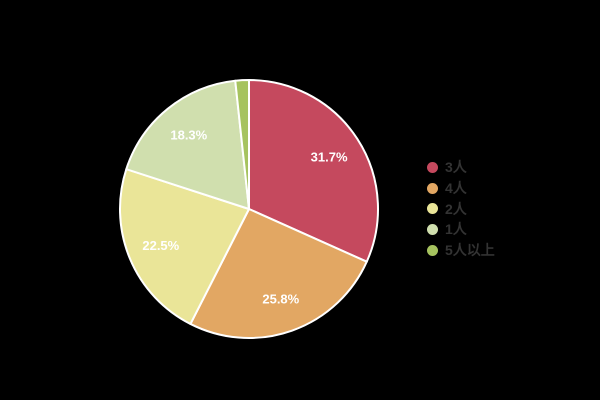 This screenshot has height=400, width=600. What do you see at coordinates (188, 134) in the screenshot?
I see `pie-slice-label: 18.3%` at bounding box center [188, 134].